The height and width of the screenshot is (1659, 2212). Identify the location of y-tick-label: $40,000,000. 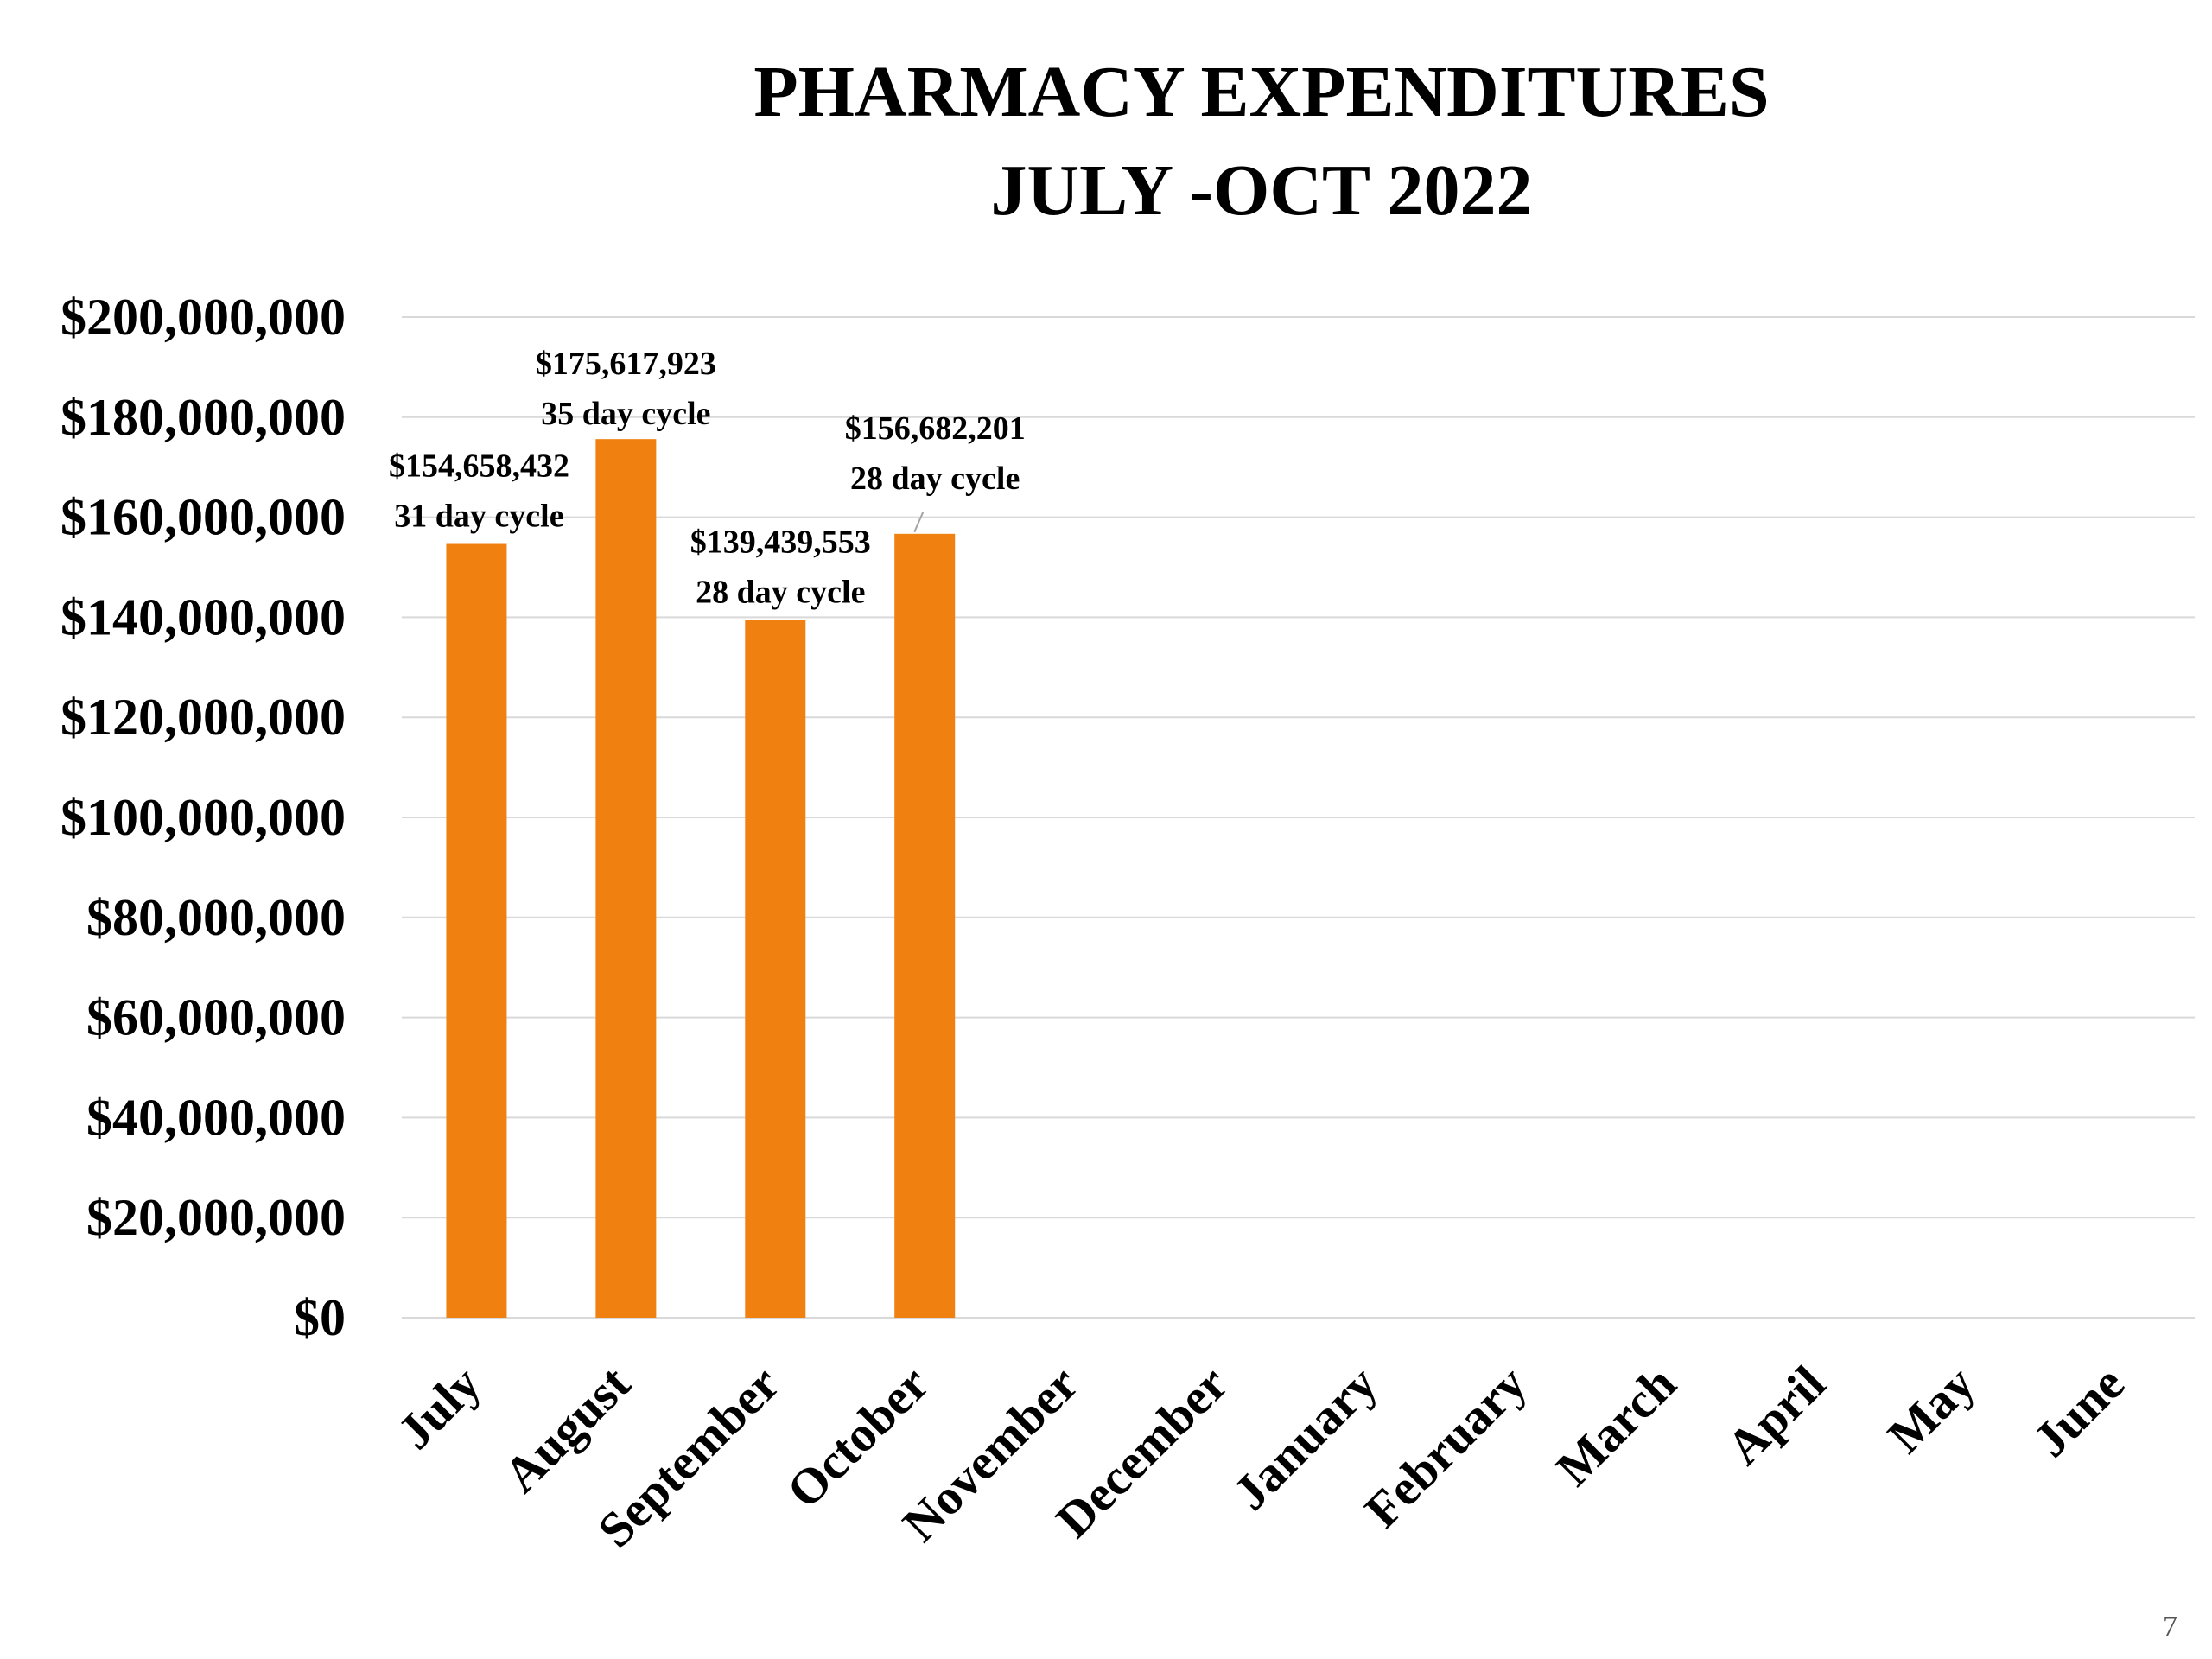
(216, 1117).